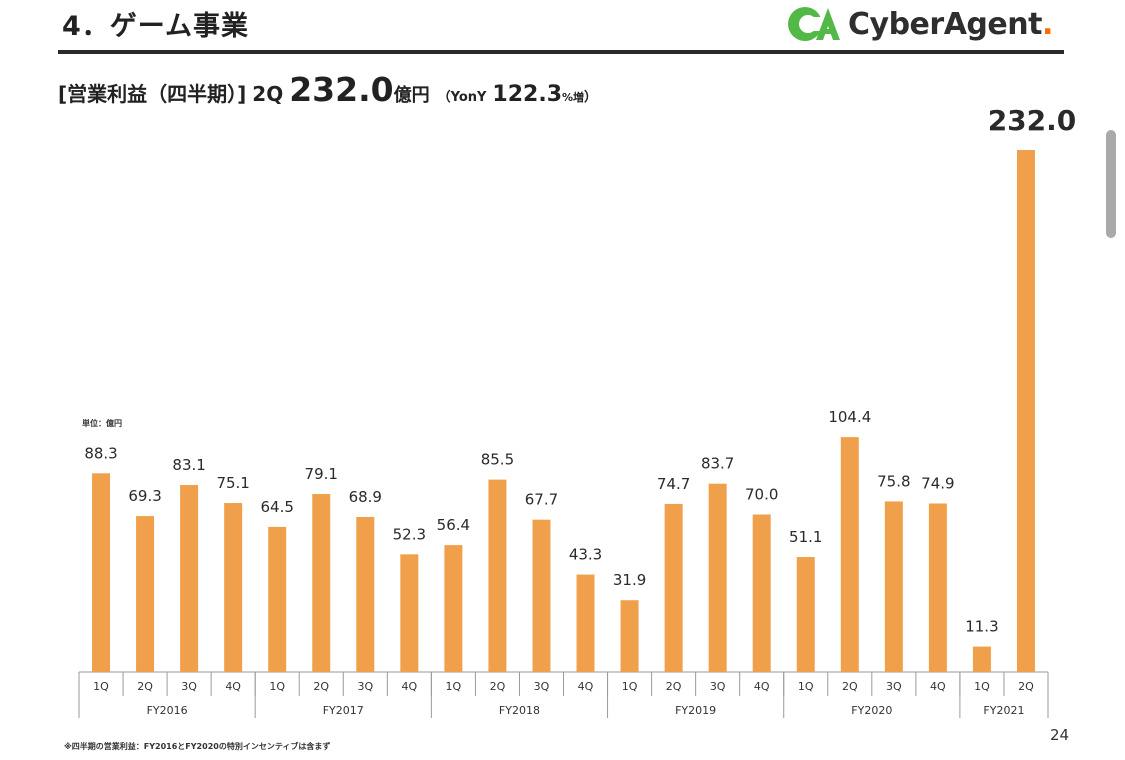 The width and height of the screenshot is (1125, 760). What do you see at coordinates (717, 464) in the screenshot?
I see `data-label: 83.7` at bounding box center [717, 464].